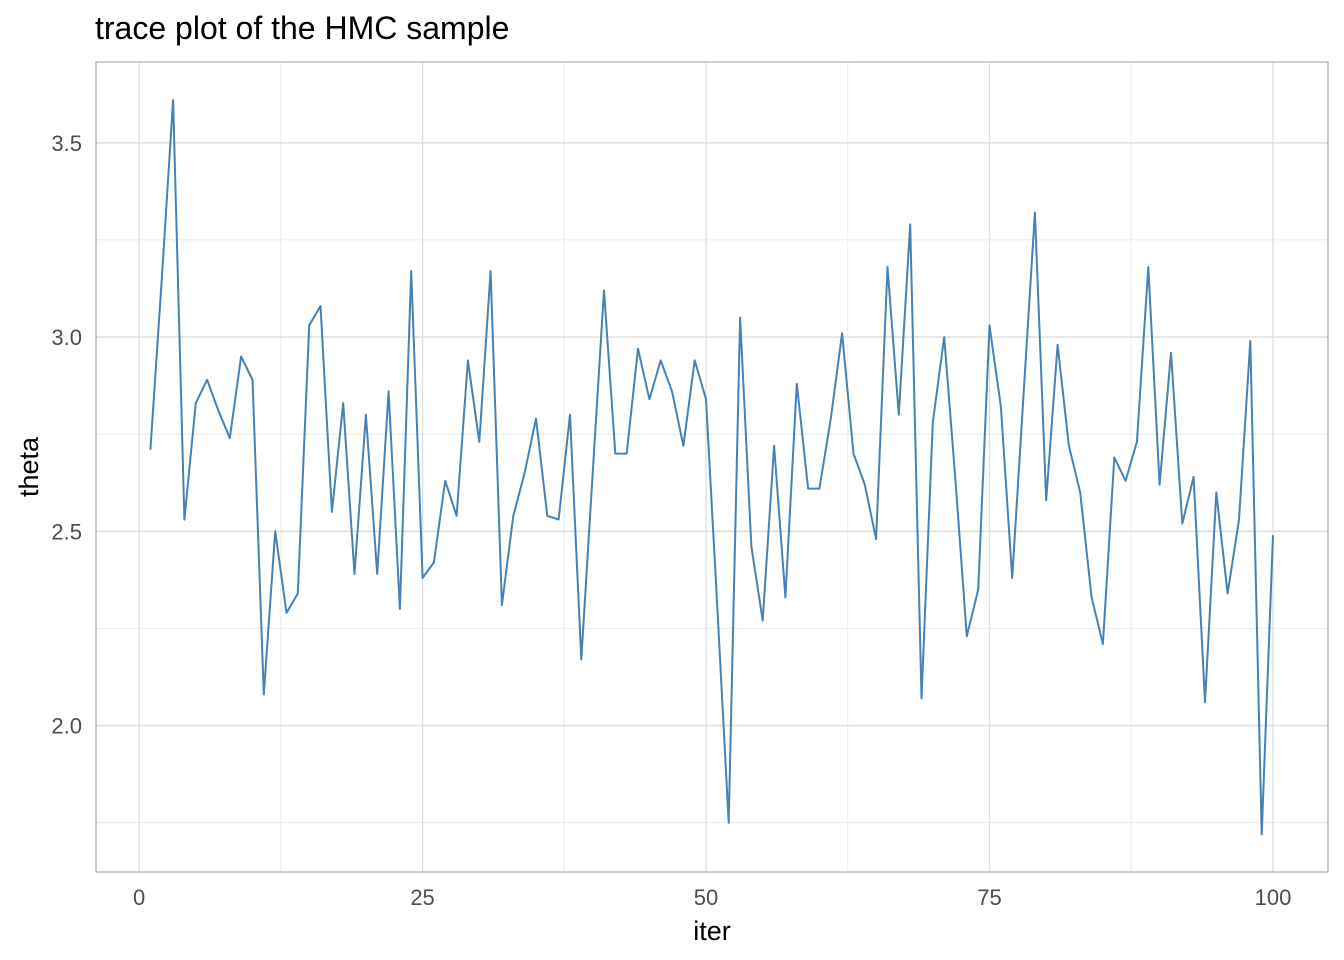 The width and height of the screenshot is (1344, 960). Describe the element at coordinates (66, 435) in the screenshot. I see `y-axis-ticks: 2.0 2.5 3.0 3.5` at that location.